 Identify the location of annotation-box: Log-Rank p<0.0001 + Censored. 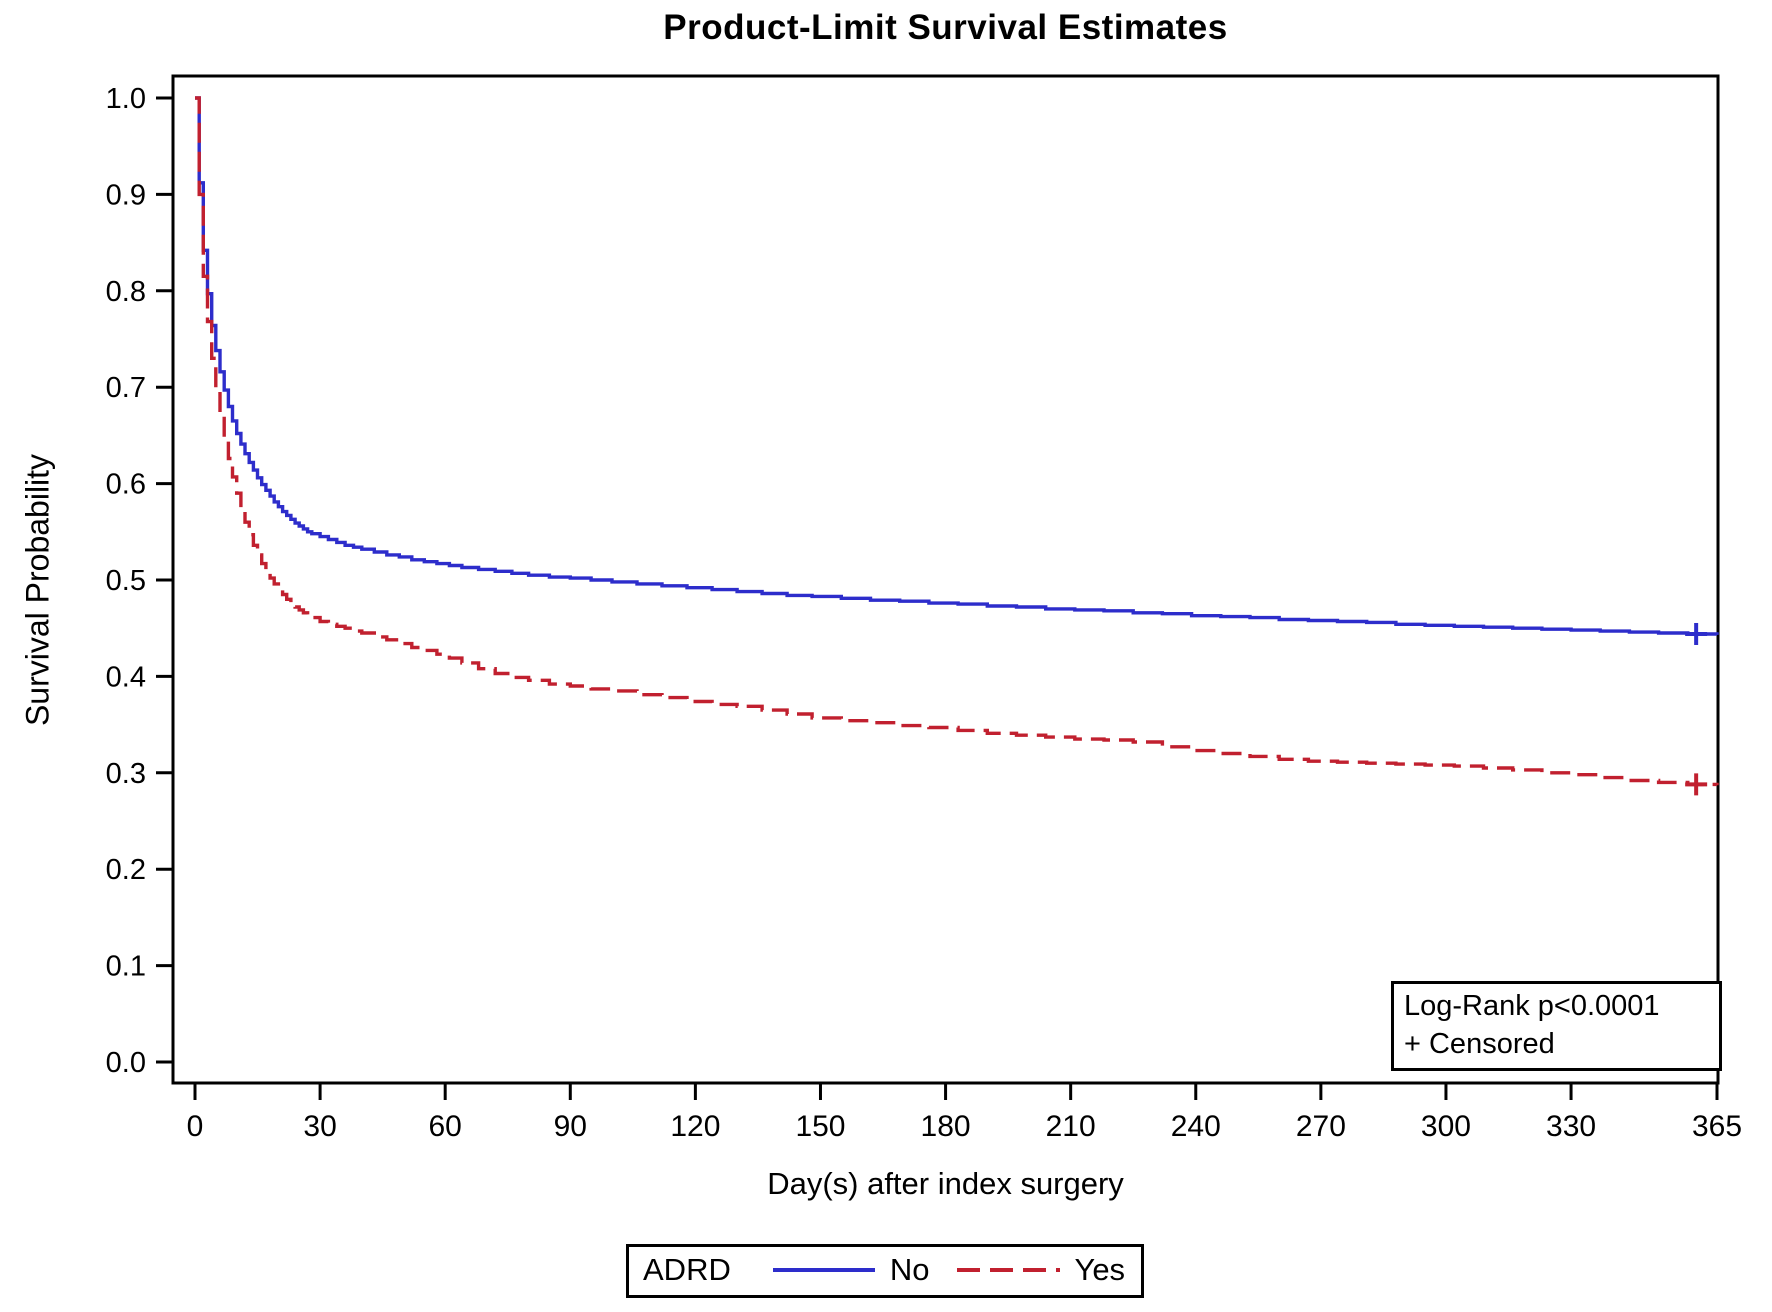
(1556, 1026).